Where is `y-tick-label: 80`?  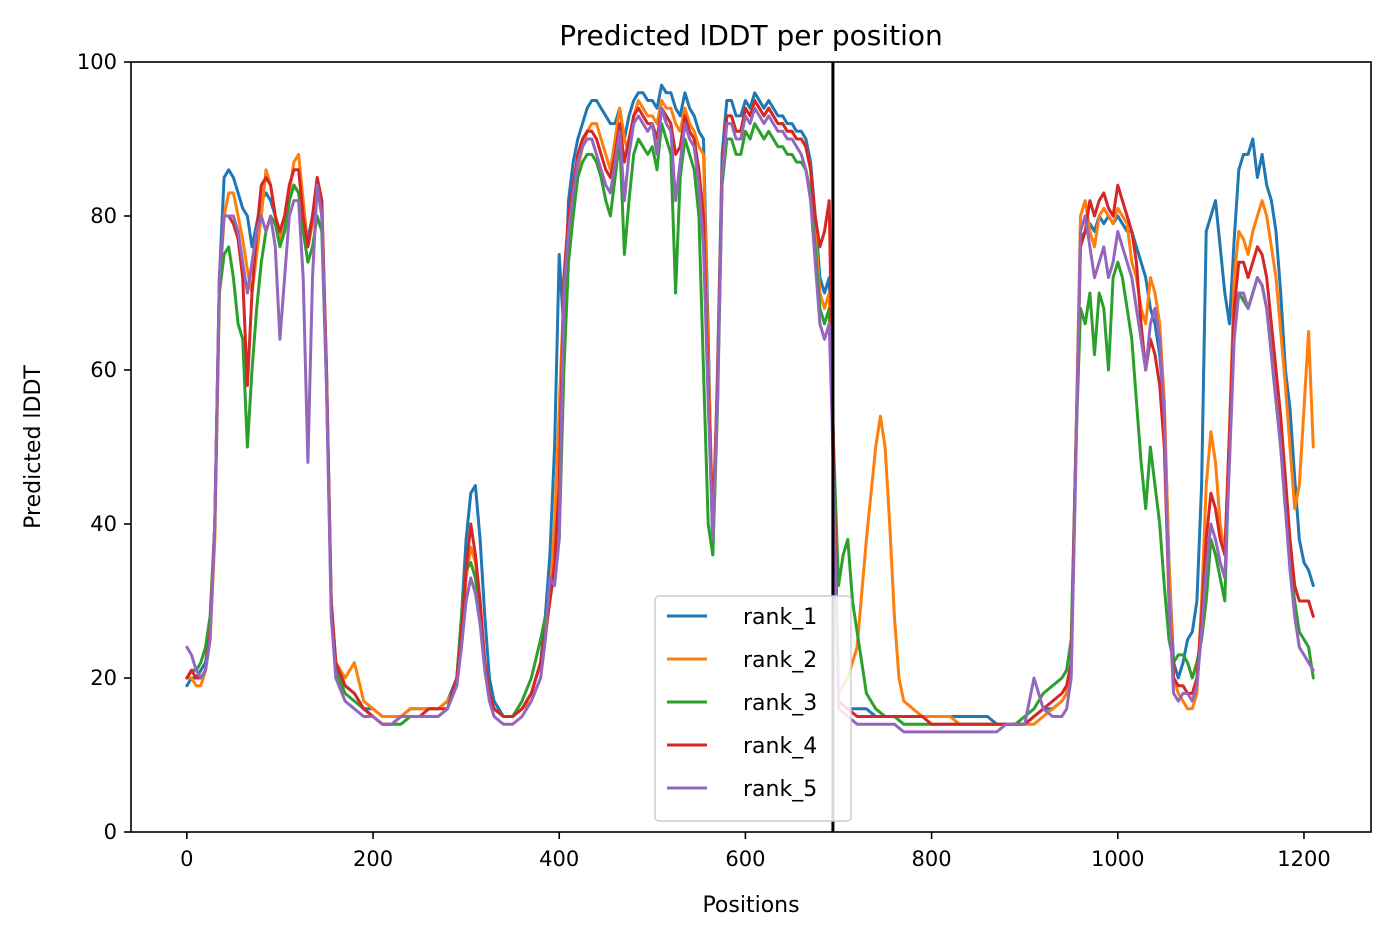
y-tick-label: 80 is located at coordinates (103, 216).